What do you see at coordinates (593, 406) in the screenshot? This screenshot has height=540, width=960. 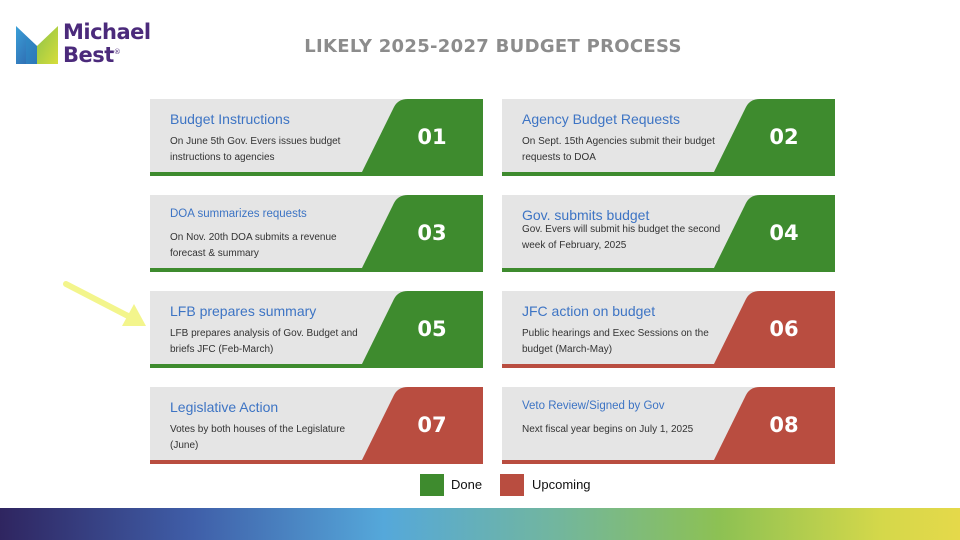 I see `card-title: Veto Review/Signed by Gov` at bounding box center [593, 406].